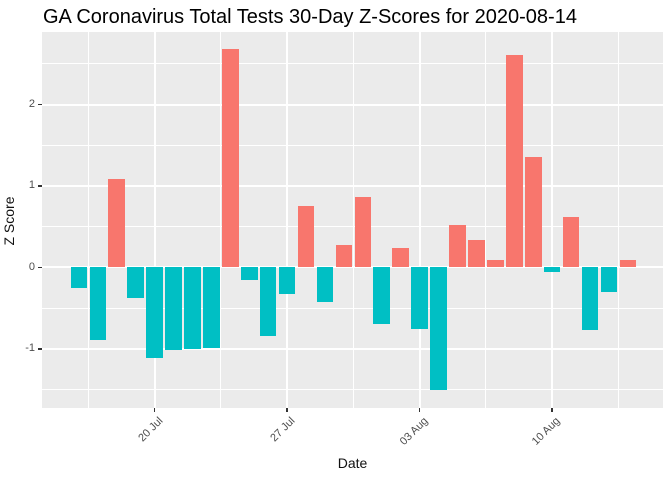 This screenshot has height=480, width=672. Describe the element at coordinates (9, 221) in the screenshot. I see `y-axis-title: Z Score` at that location.